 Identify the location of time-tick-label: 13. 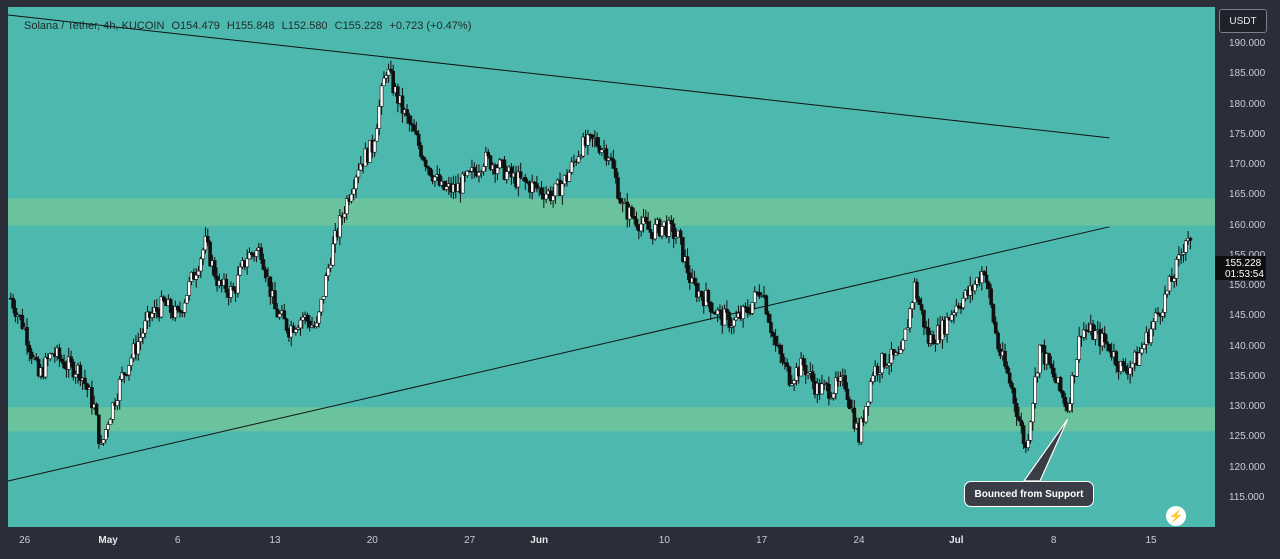
(275, 540).